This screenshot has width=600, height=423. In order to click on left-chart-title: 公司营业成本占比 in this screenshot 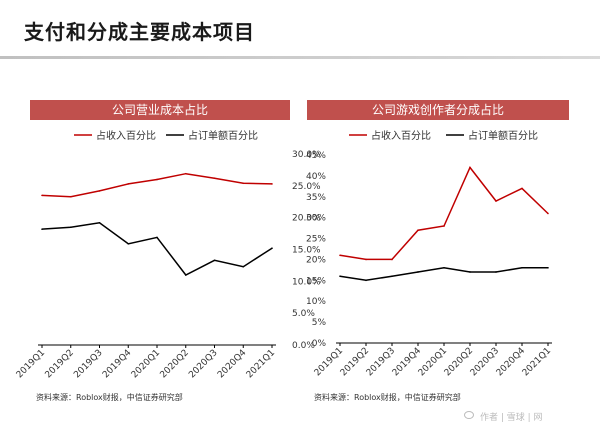, I will do `click(160, 110)`.